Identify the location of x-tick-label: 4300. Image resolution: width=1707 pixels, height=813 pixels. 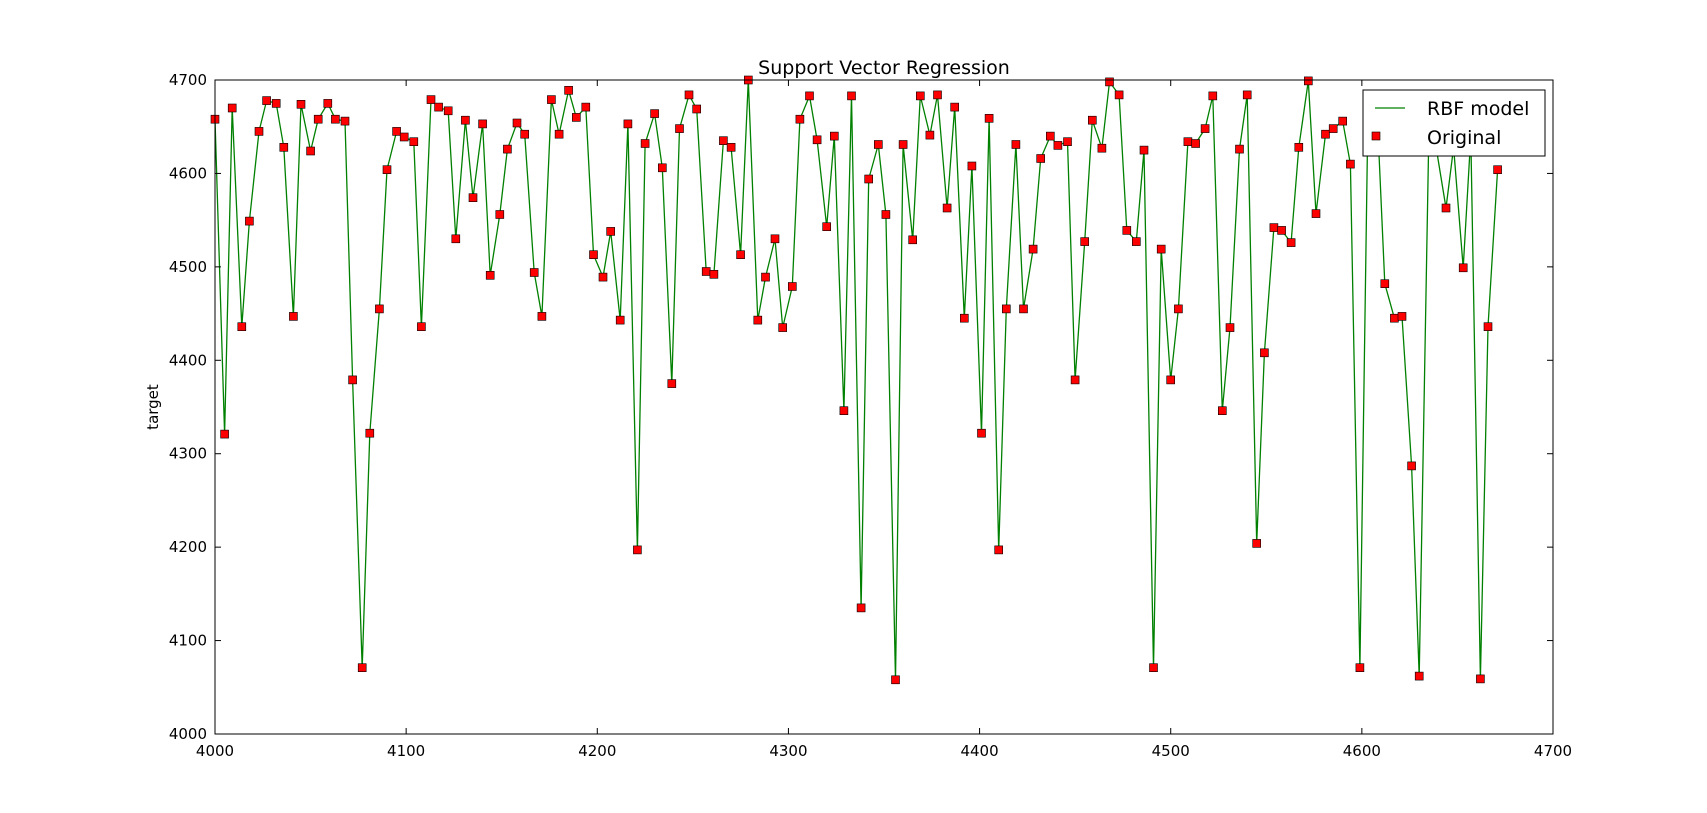
(788, 751).